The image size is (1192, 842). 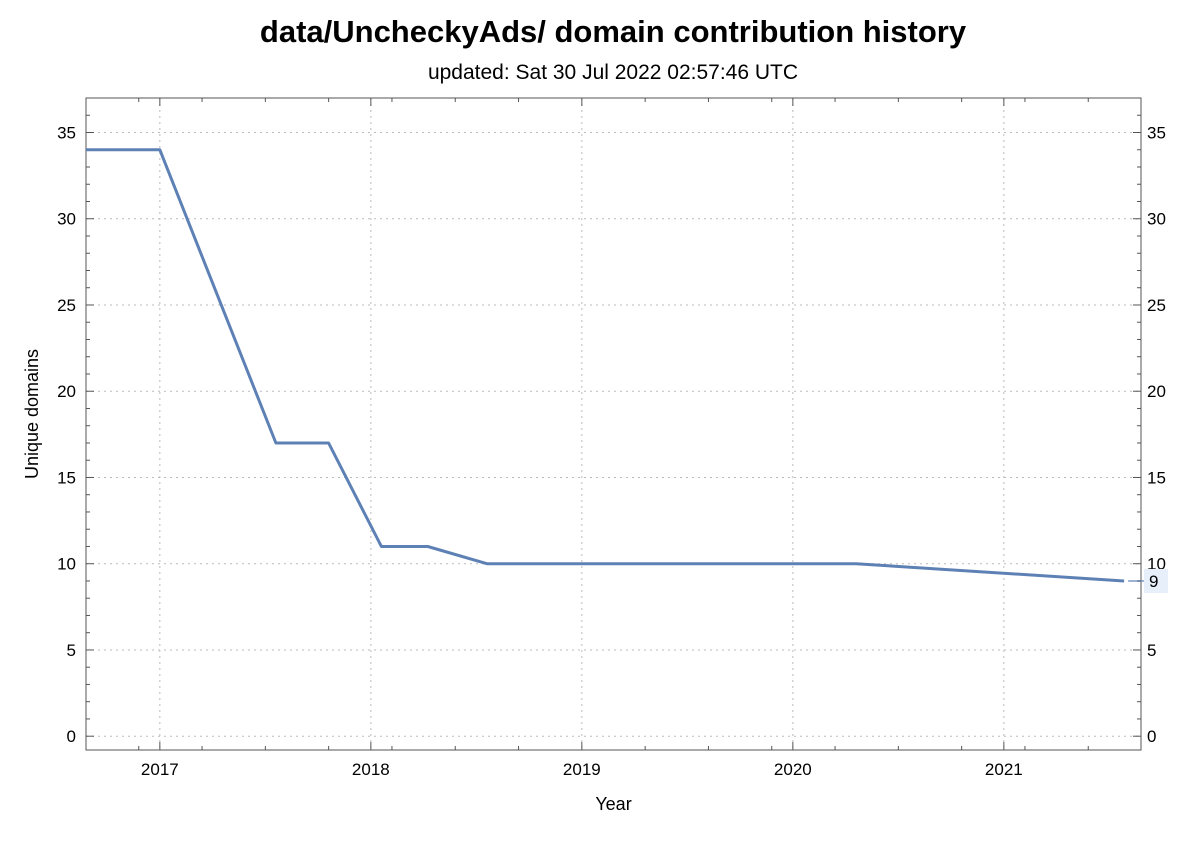 I want to click on y-tick-label-right: 30, so click(x=1156, y=219).